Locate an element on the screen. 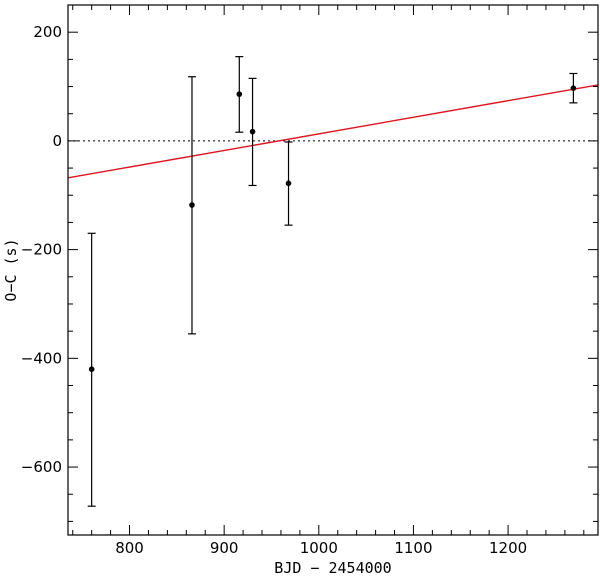  y-tick-label: 0 is located at coordinates (57, 141).